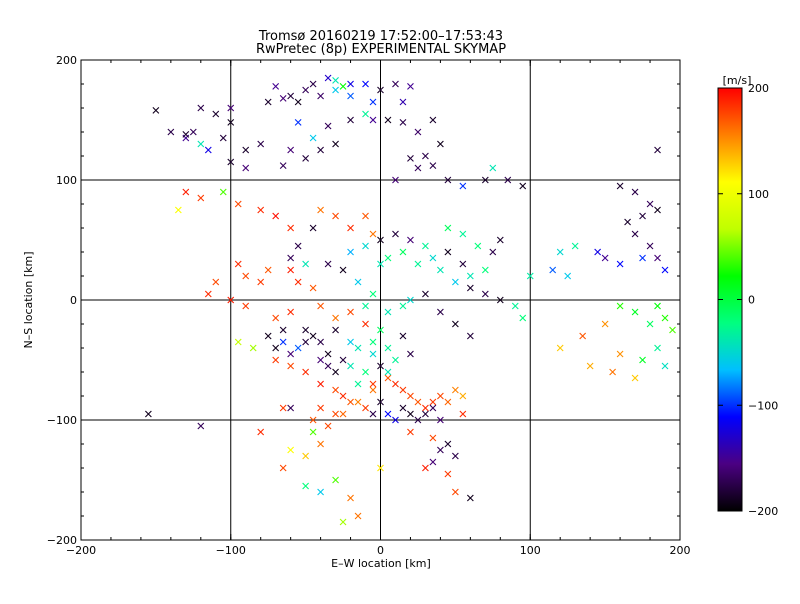  I want to click on y-tick-label: −200, so click(62, 540).